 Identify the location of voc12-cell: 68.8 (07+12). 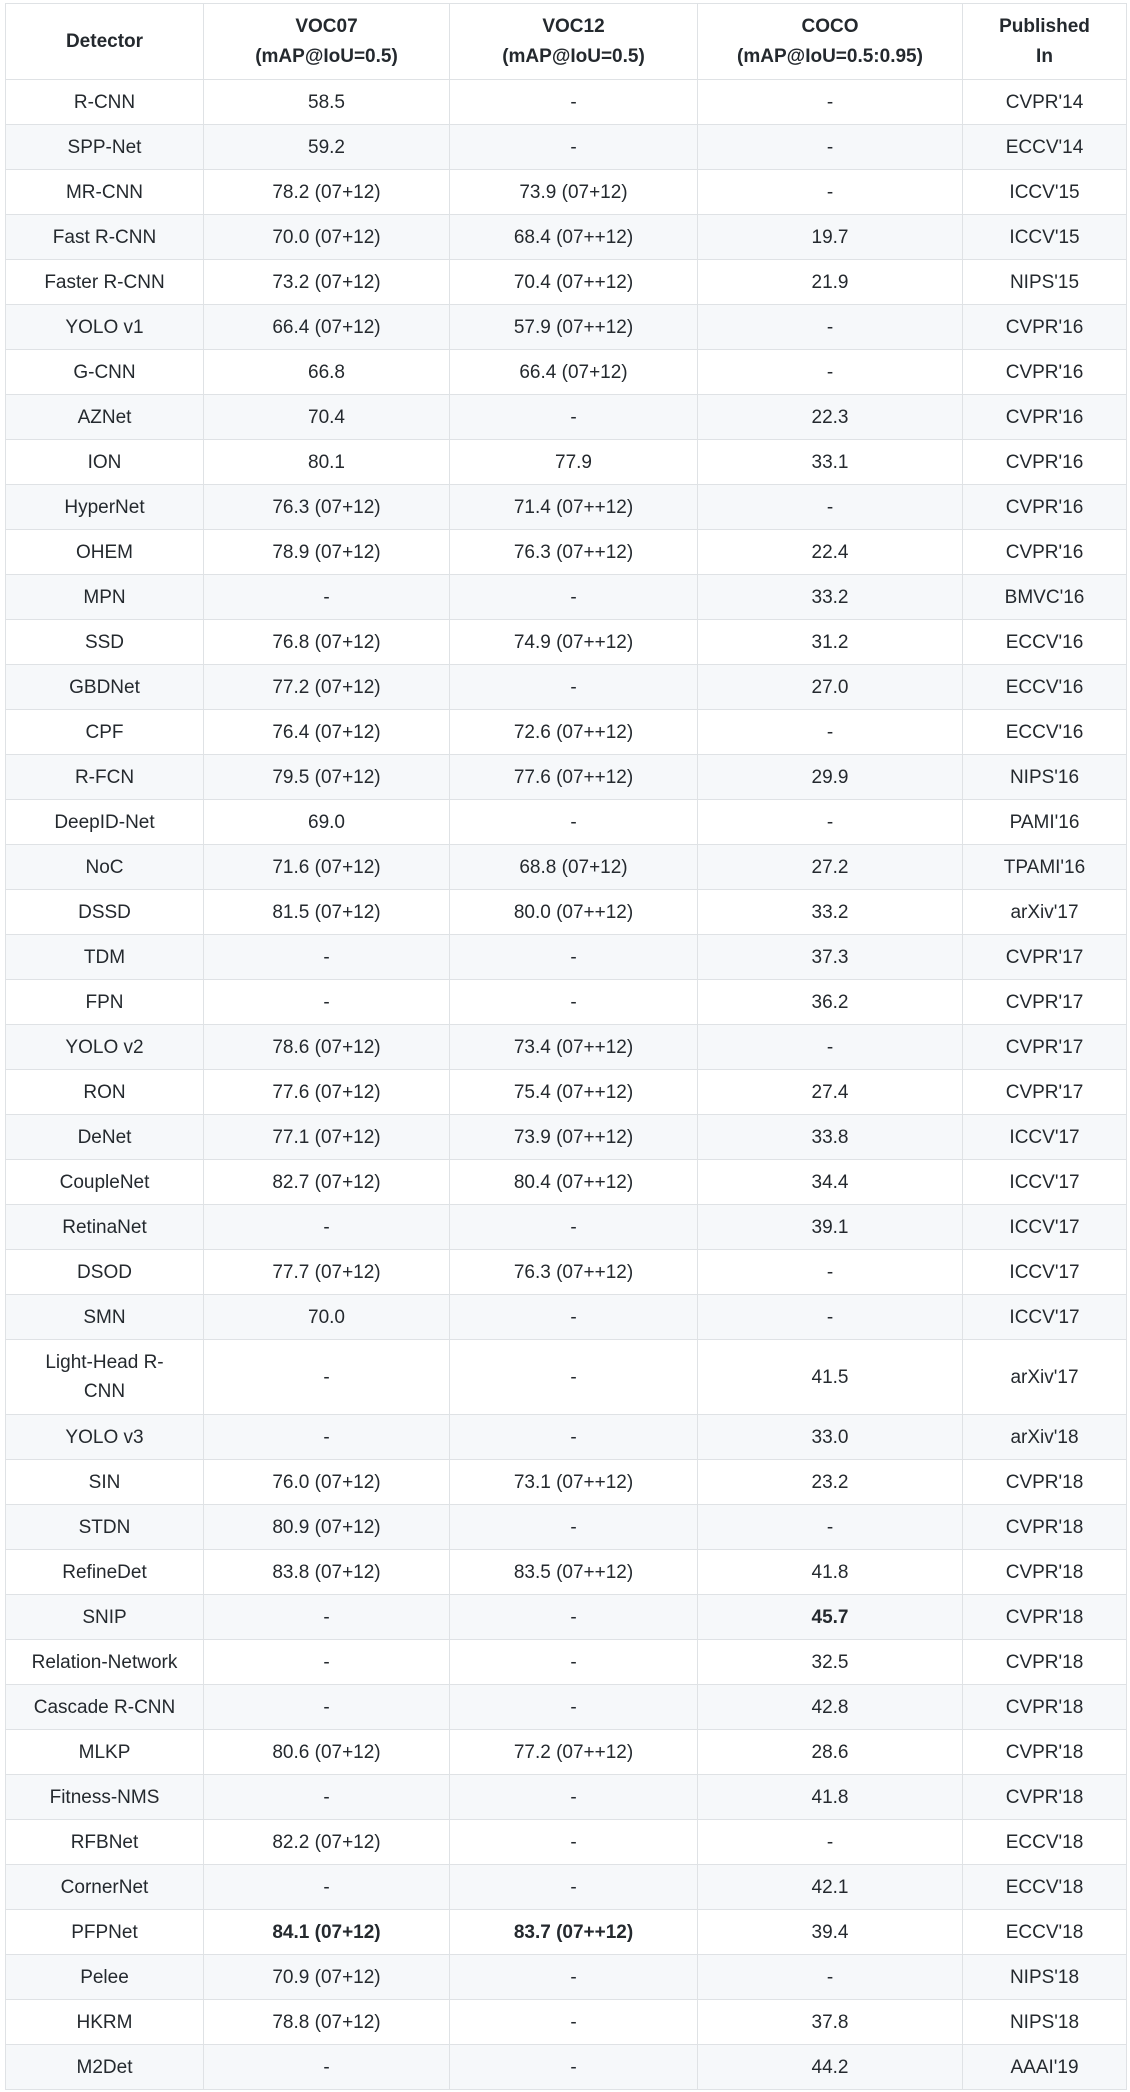
(573, 867).